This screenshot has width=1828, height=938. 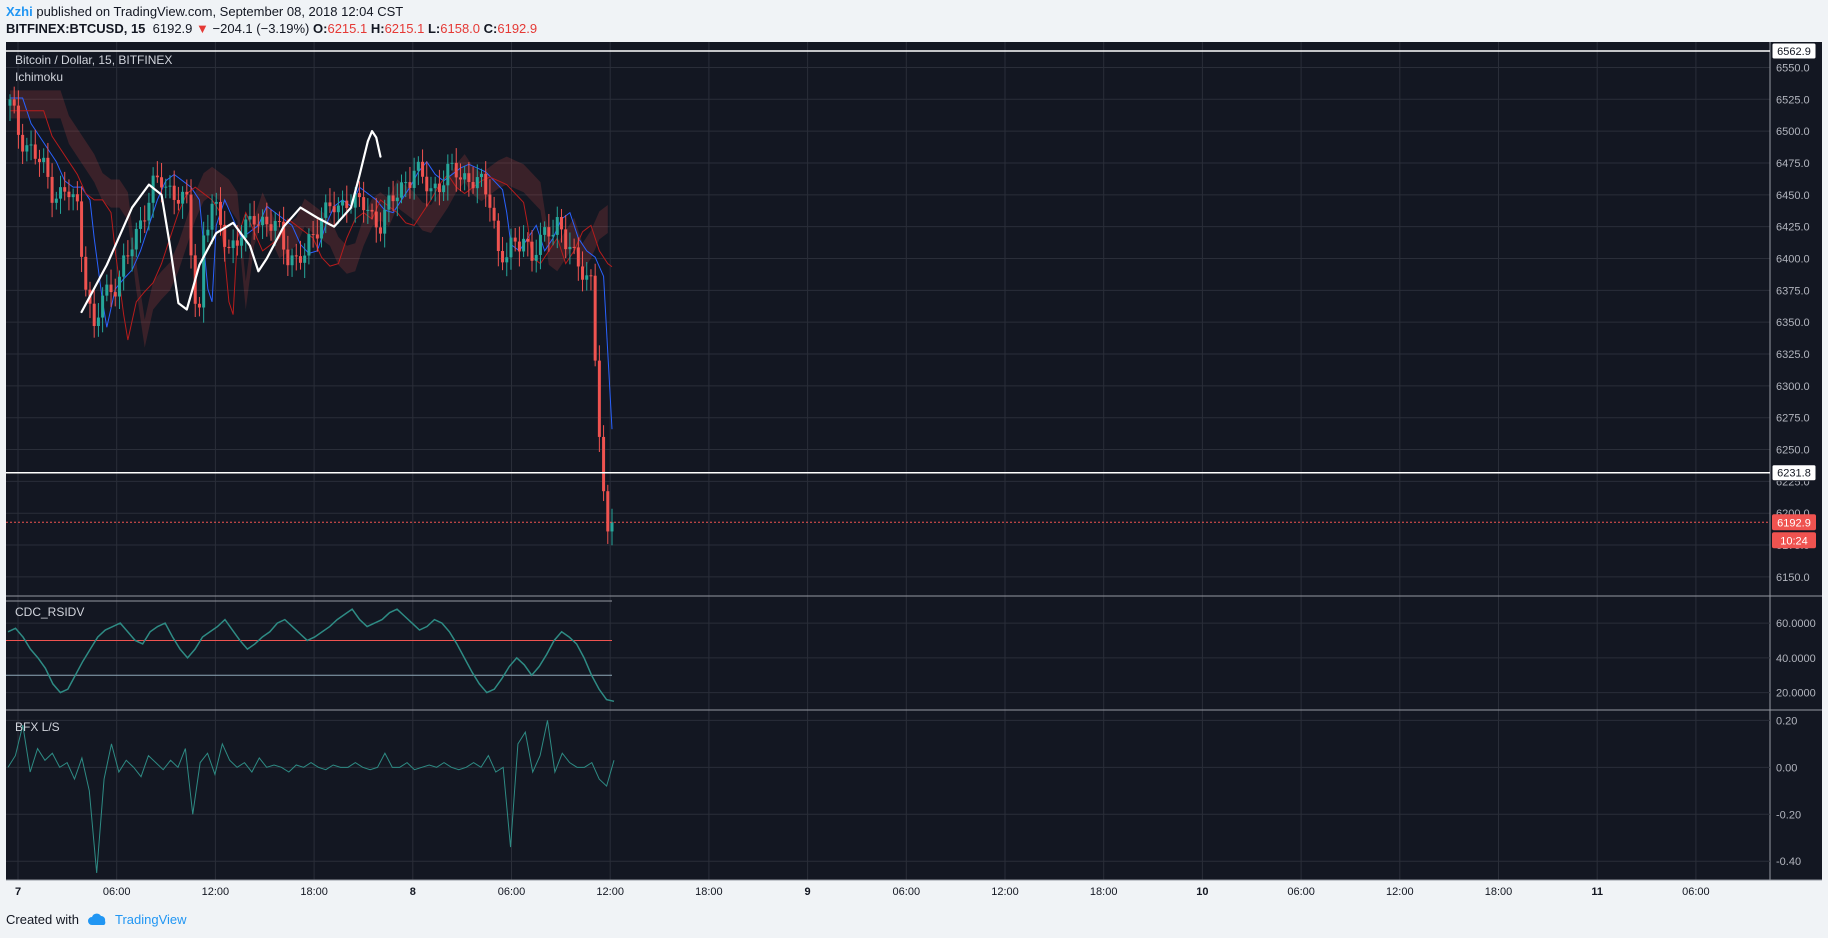 What do you see at coordinates (1597, 892) in the screenshot?
I see `x-tick-label: 11` at bounding box center [1597, 892].